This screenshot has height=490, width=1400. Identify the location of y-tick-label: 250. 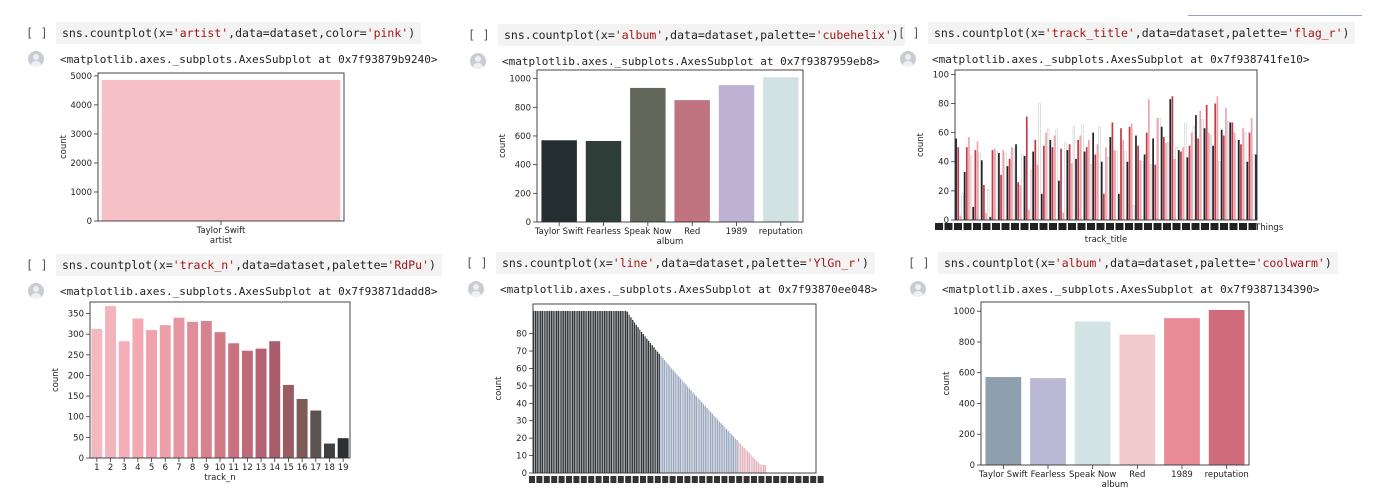
(76, 356).